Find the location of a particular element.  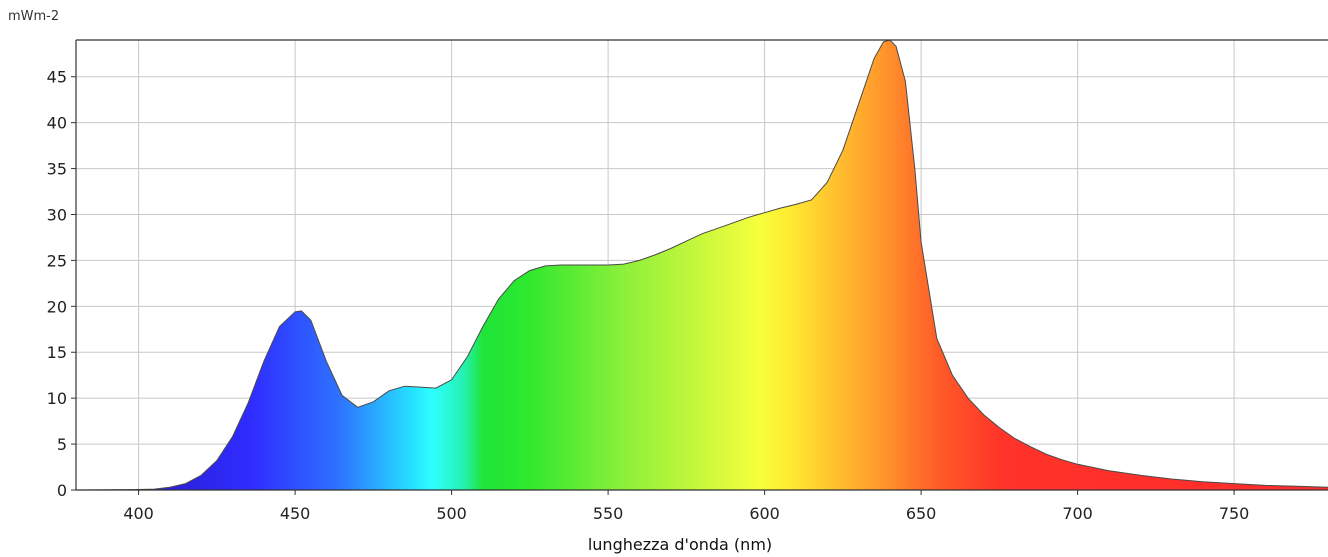

y-tick-label: 20 is located at coordinates (57, 306).